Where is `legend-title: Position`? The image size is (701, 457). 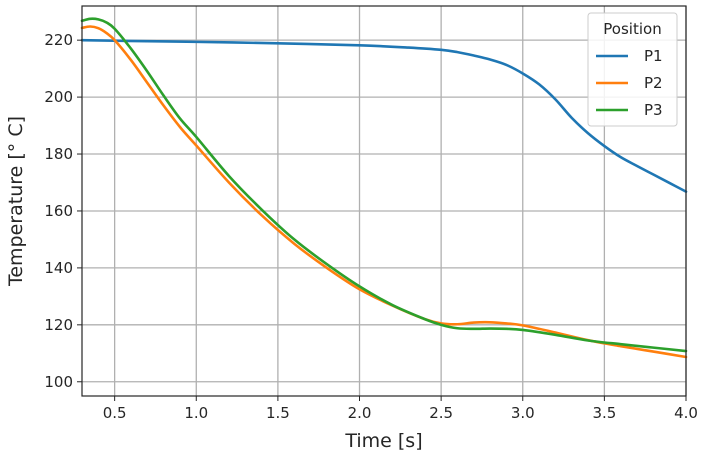
legend-title: Position is located at coordinates (632, 29).